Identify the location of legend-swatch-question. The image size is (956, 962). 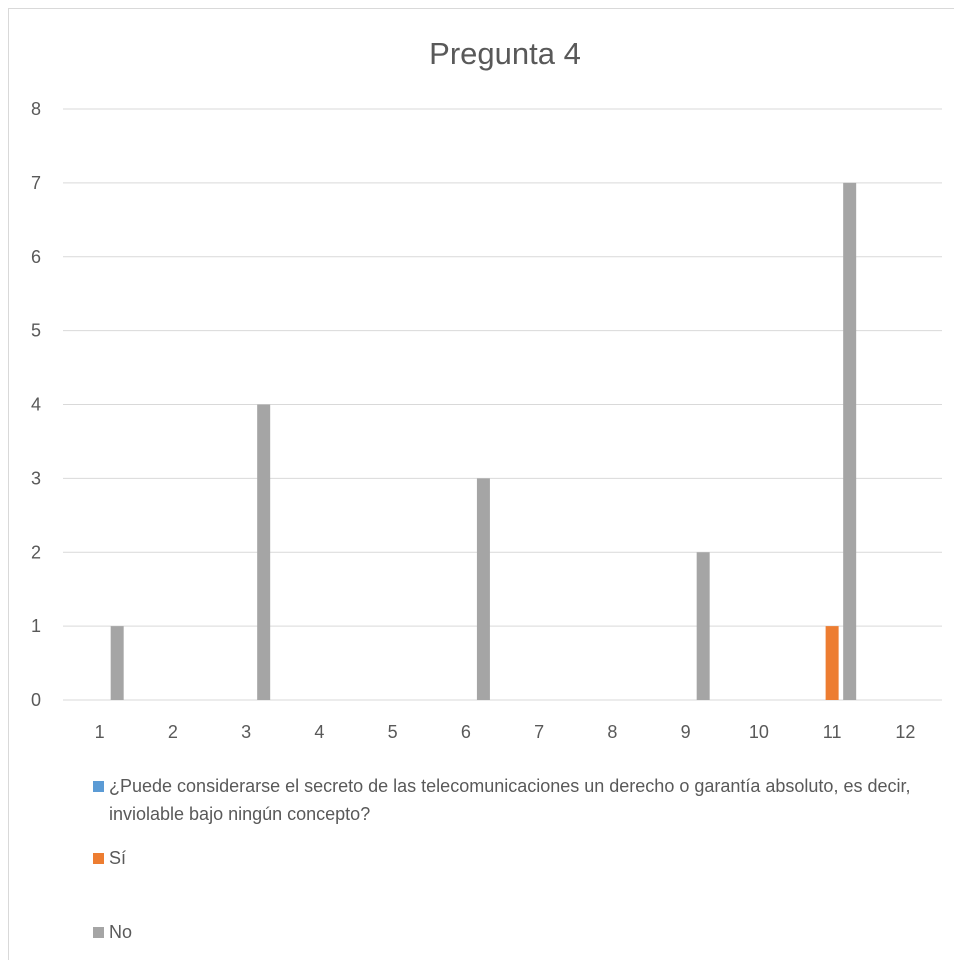
(98, 786).